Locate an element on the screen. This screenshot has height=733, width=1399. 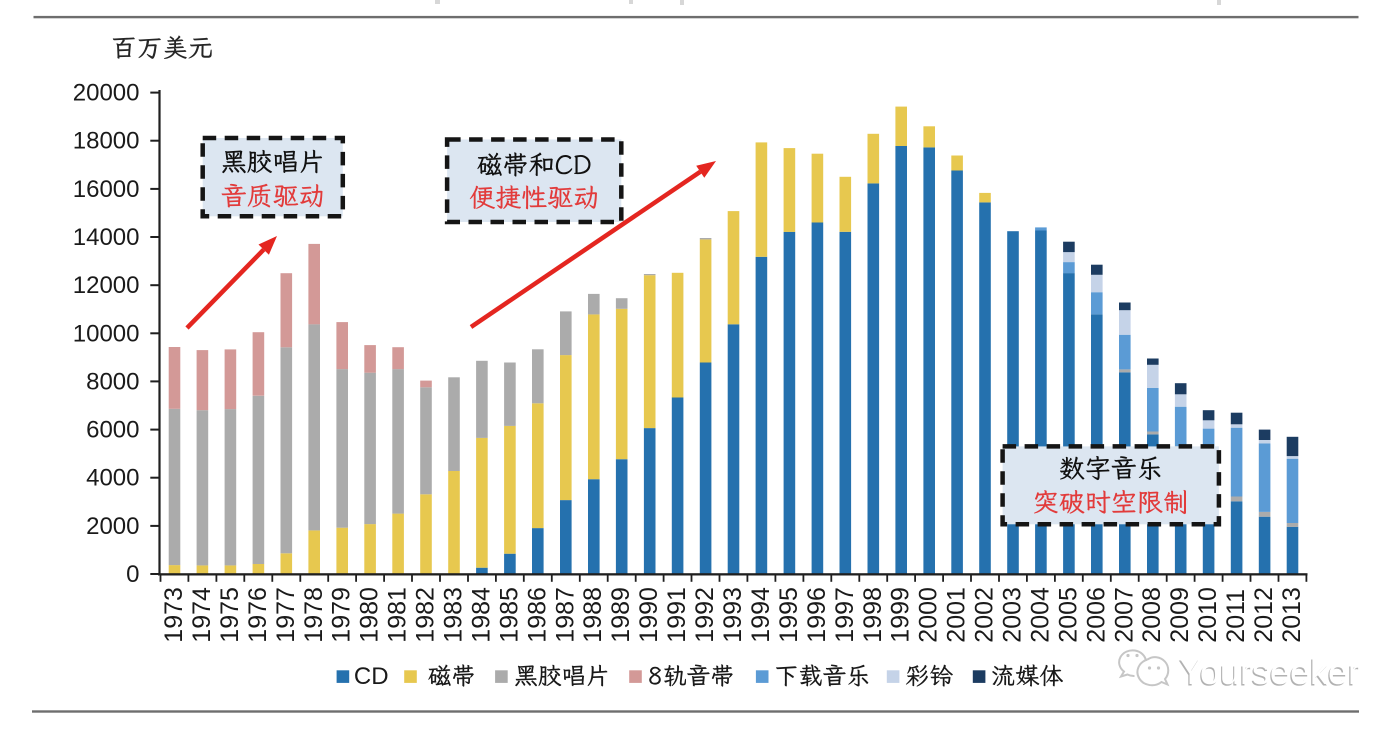
svg-text: 1986 is located at coordinates (537, 615).